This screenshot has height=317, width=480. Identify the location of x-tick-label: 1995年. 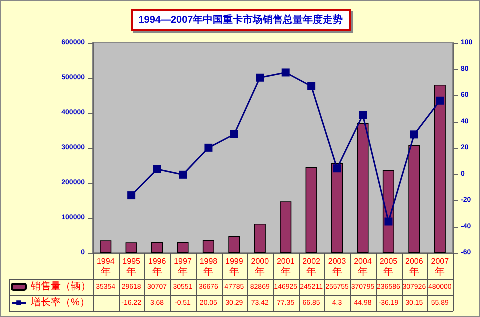
(132, 267).